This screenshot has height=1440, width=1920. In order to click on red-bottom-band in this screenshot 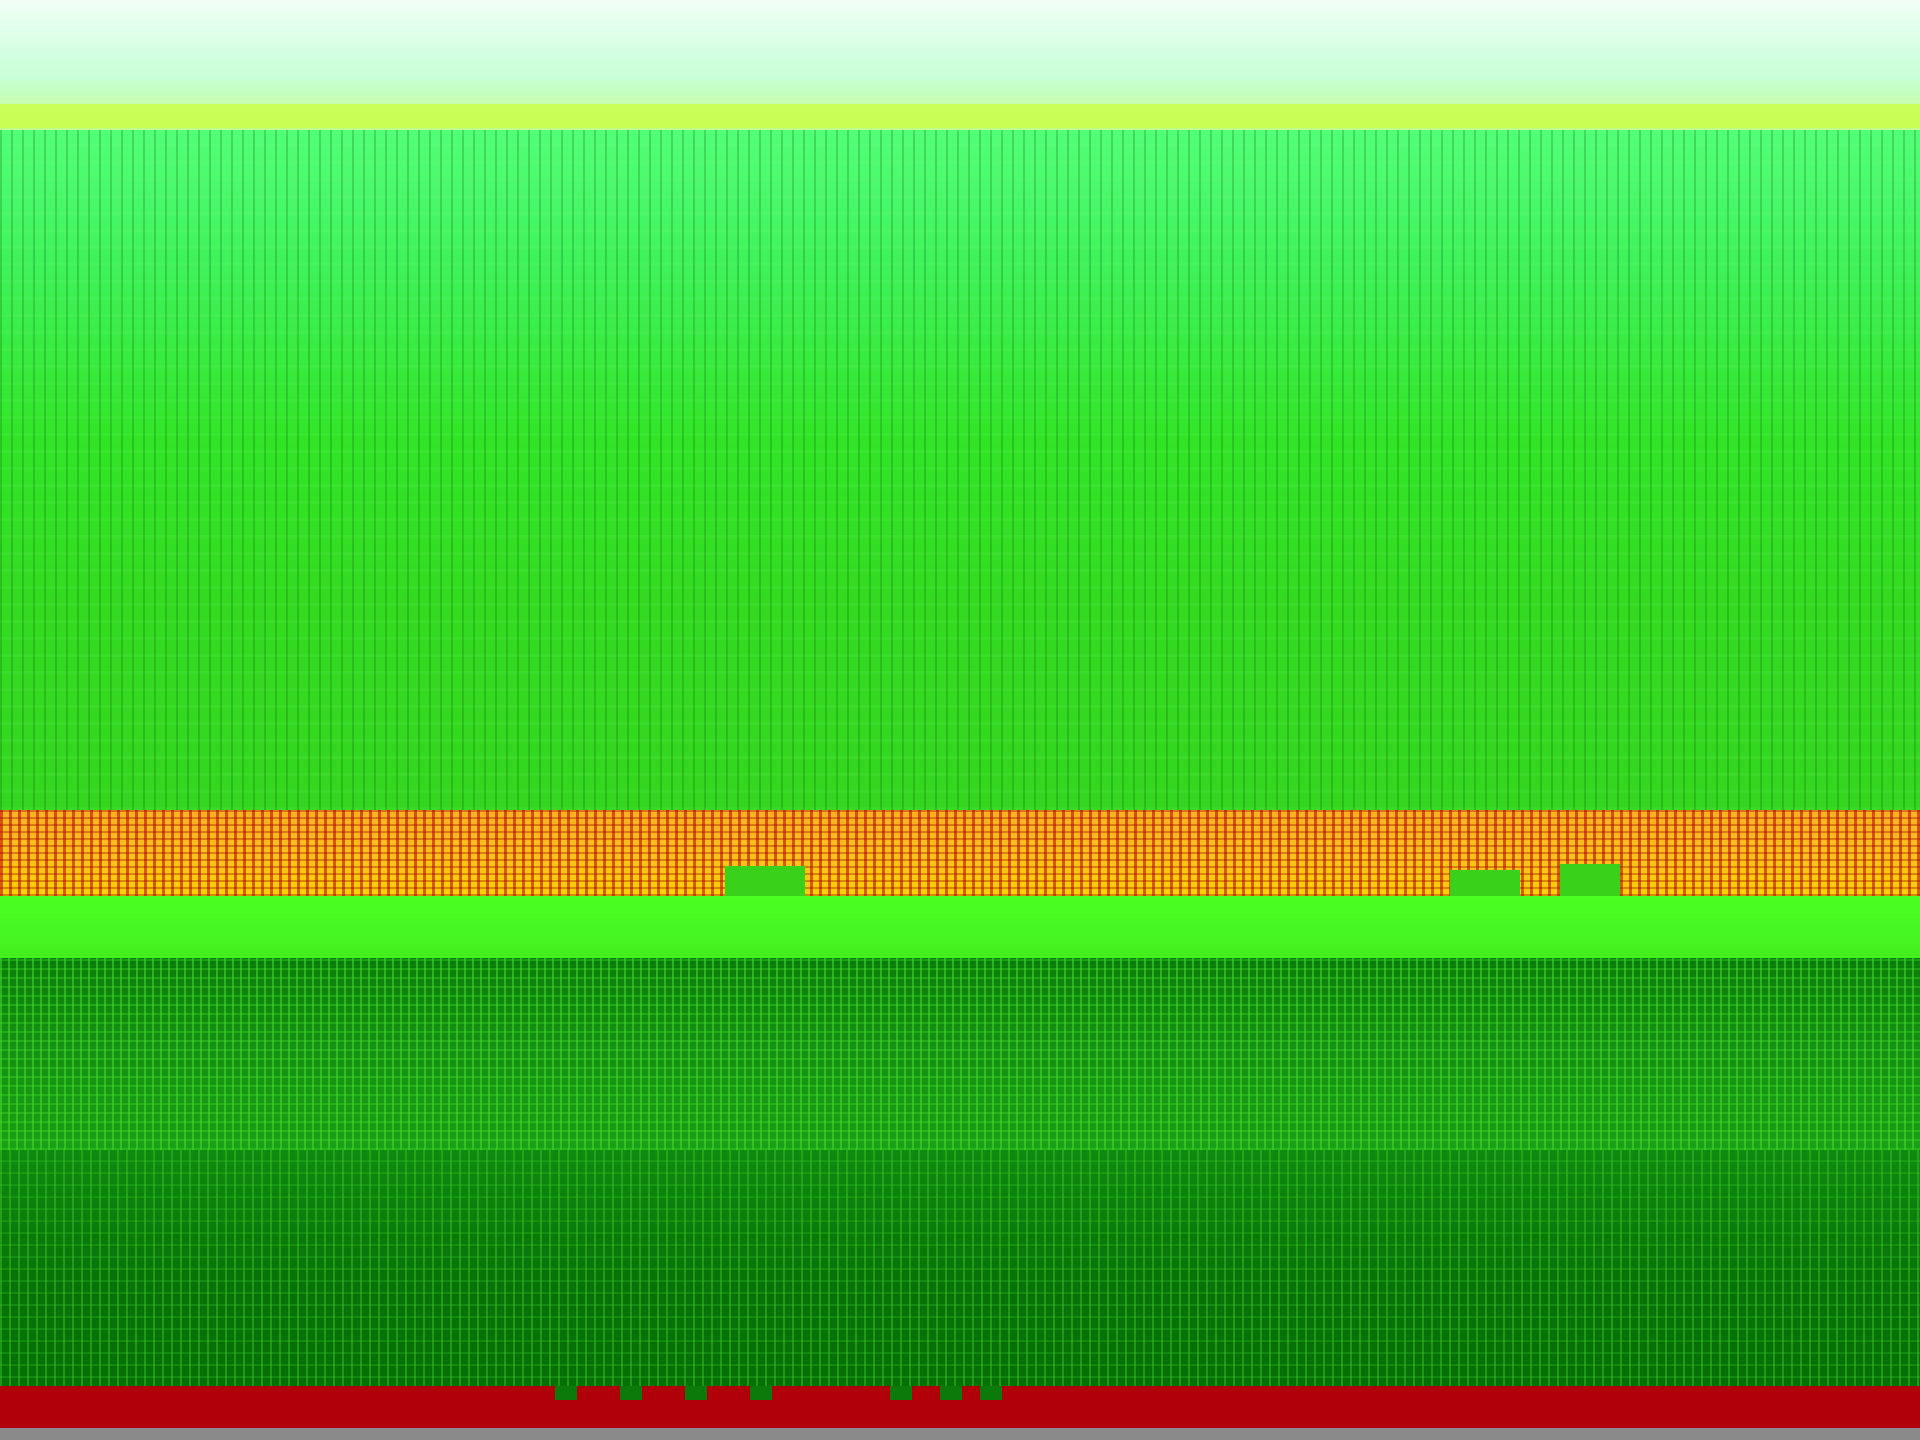, I will do `click(960, 1407)`.